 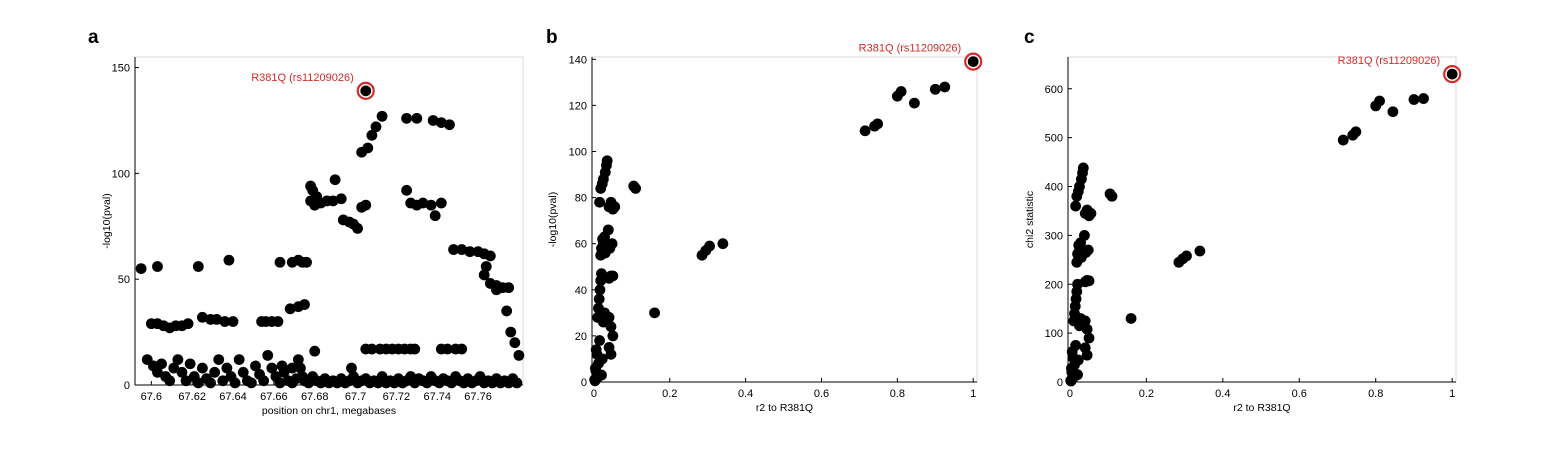 I want to click on y-tick-label: 400, so click(x=1054, y=188).